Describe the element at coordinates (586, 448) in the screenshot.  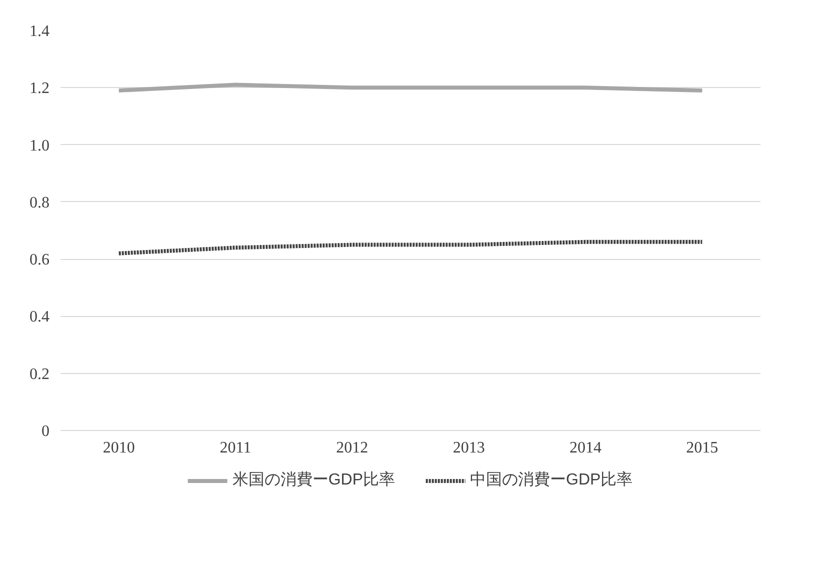
I see `x-tick-label: 2014` at that location.